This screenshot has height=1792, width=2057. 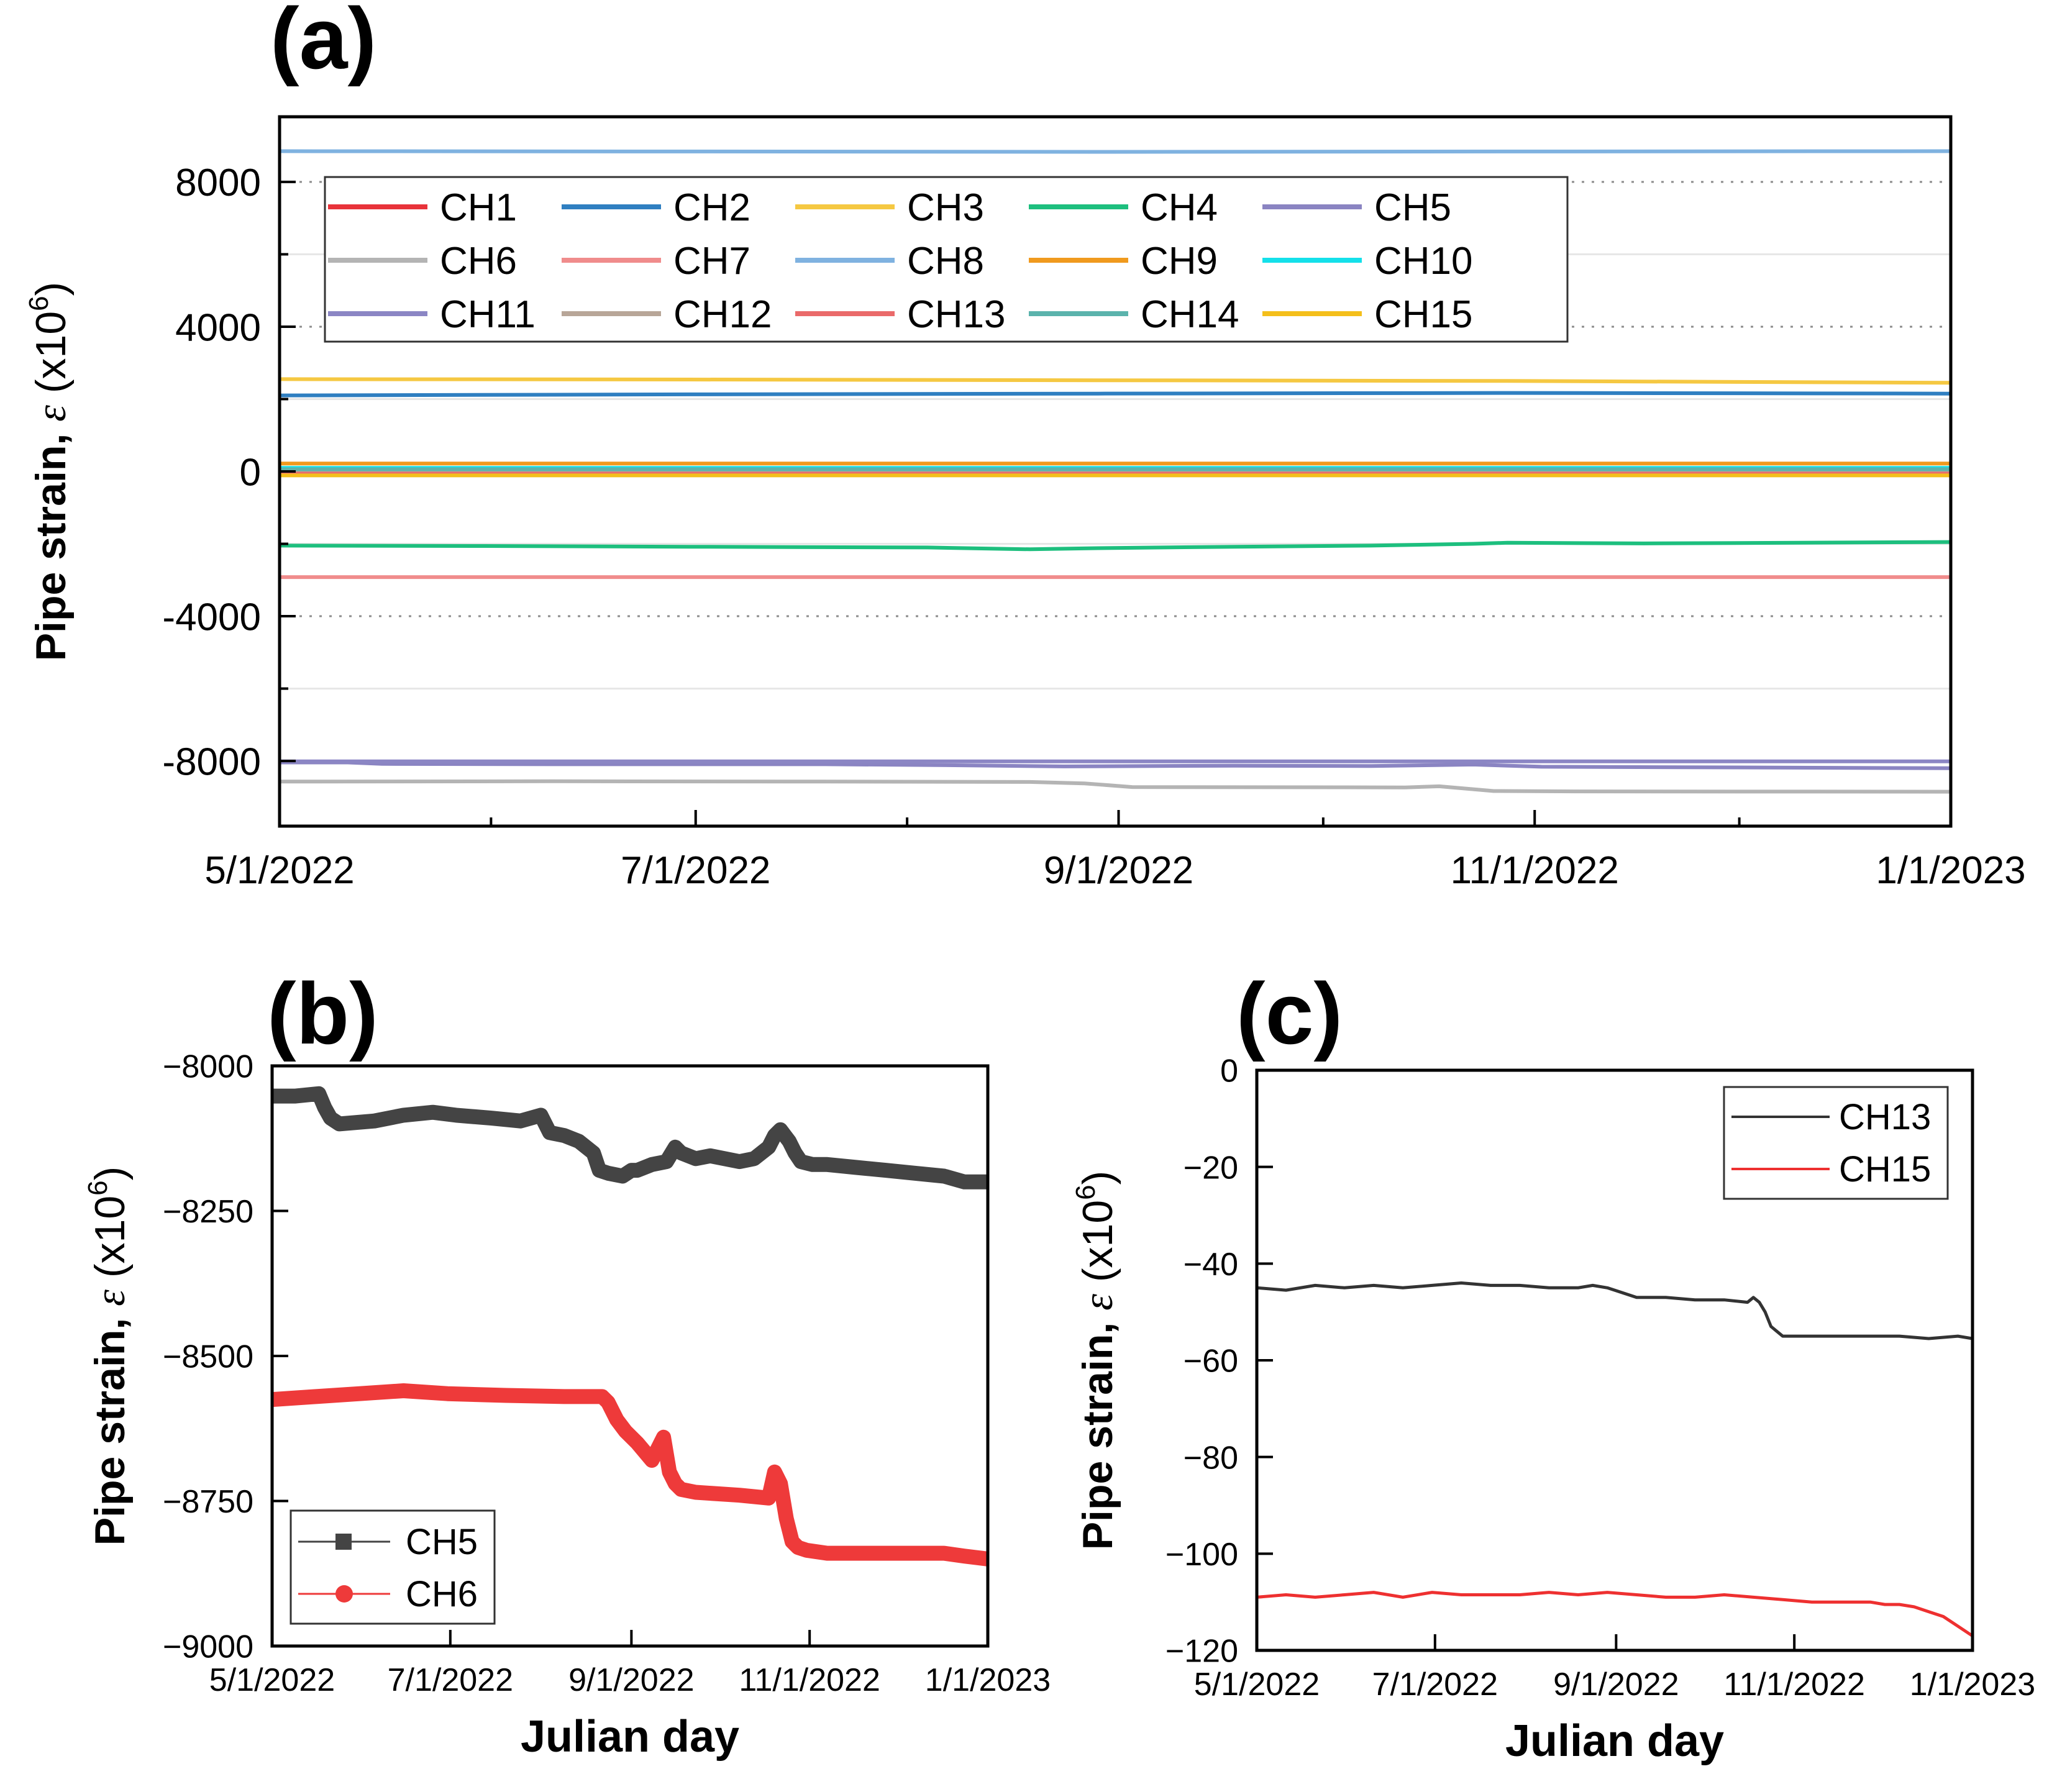 What do you see at coordinates (1211, 1458) in the screenshot?
I see `y-tick-label: −80` at bounding box center [1211, 1458].